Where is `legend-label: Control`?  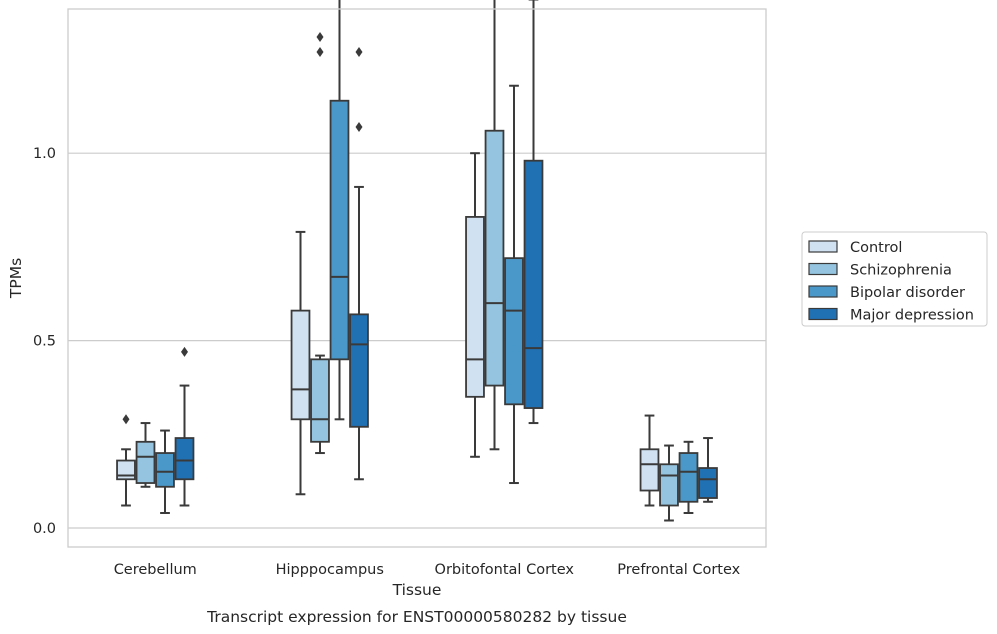 legend-label: Control is located at coordinates (876, 248).